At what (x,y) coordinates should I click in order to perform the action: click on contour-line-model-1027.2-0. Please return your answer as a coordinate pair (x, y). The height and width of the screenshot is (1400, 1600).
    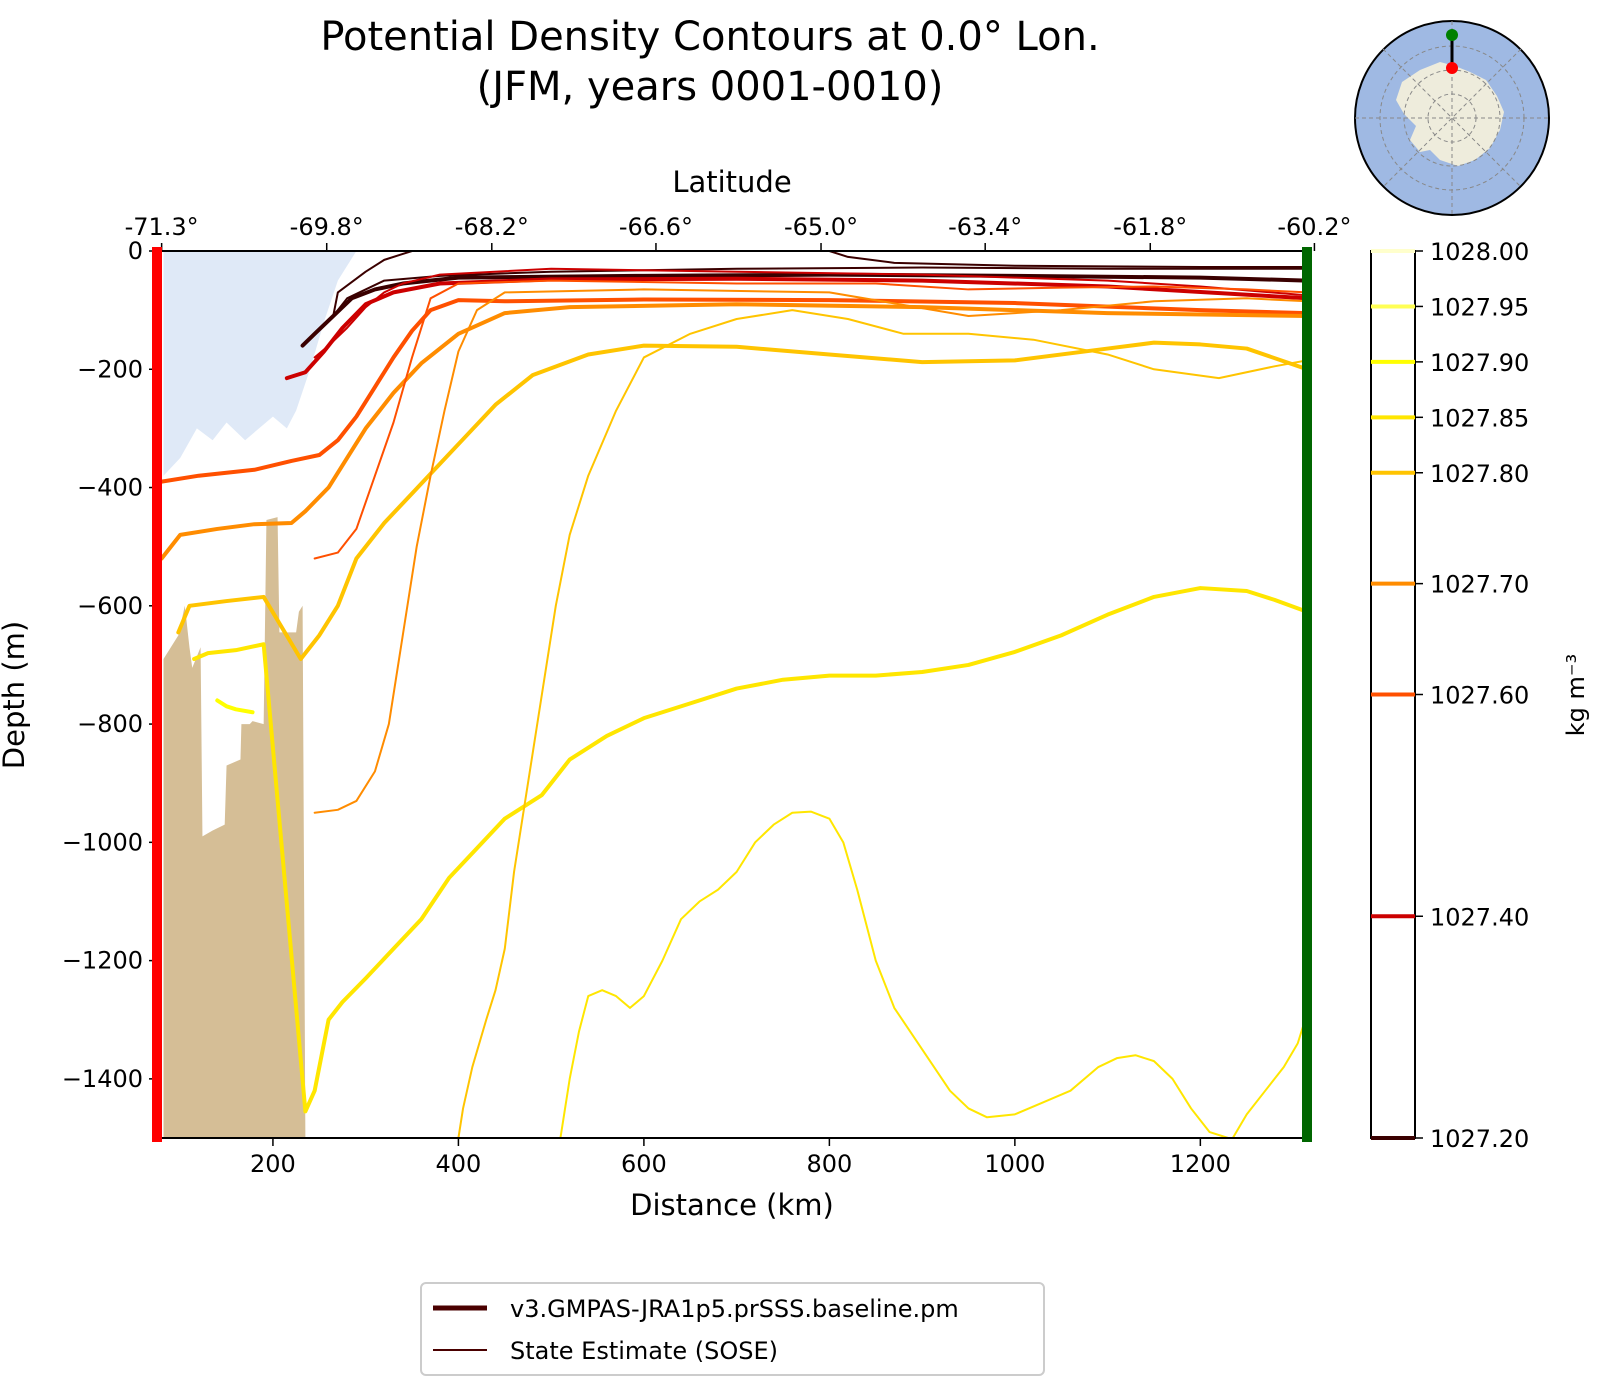
    Looking at the image, I should click on (803, 310).